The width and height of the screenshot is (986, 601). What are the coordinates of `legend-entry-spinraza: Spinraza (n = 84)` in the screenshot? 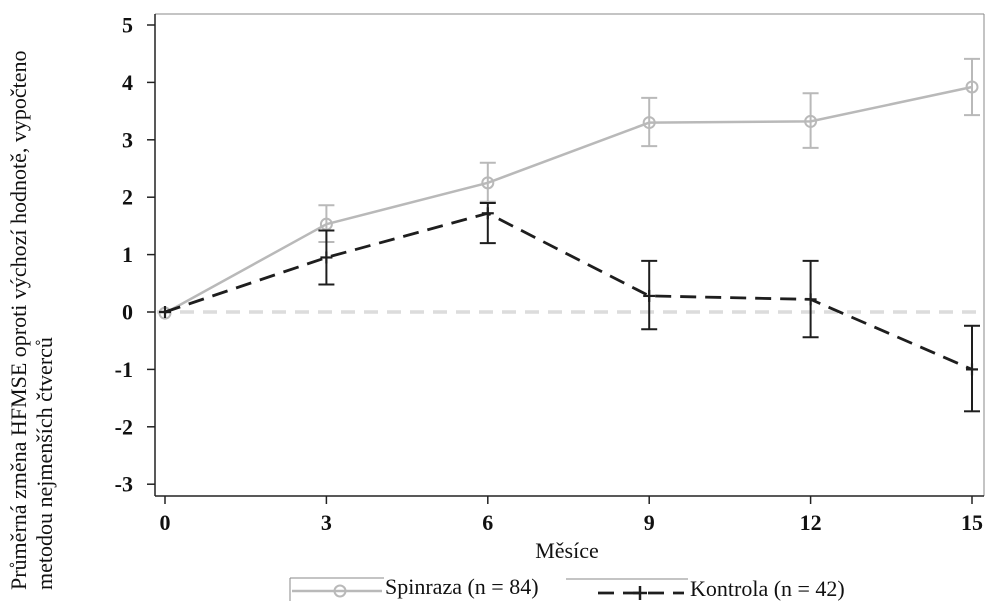 It's located at (415, 586).